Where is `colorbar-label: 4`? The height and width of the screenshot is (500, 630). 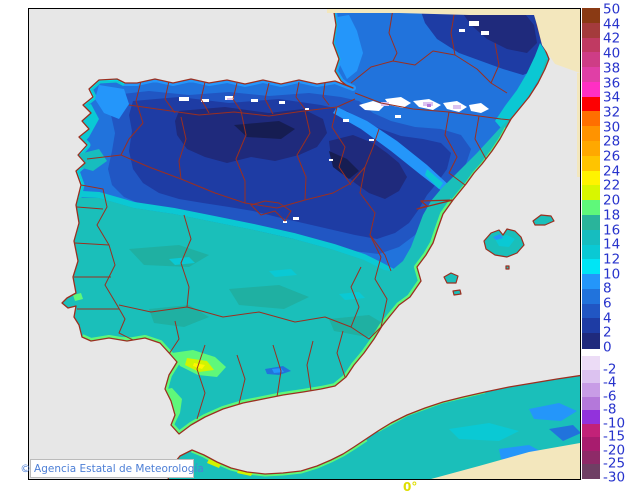 colorbar-label: 4 is located at coordinates (607, 317).